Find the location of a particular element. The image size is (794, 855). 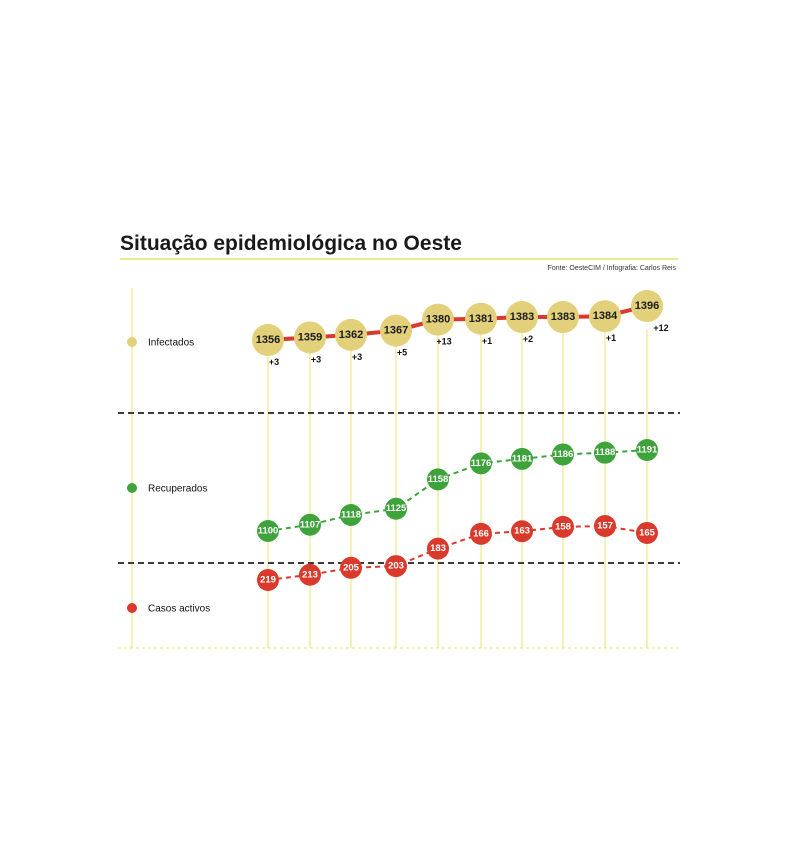

value-label-casos-activos: 205 is located at coordinates (351, 567).